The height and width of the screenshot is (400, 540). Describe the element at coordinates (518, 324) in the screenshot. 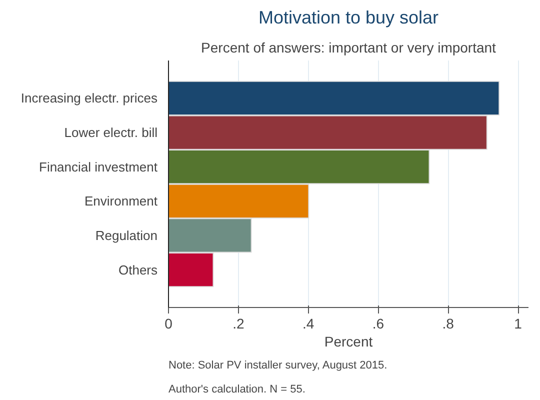

I see `x-tick-label: 1` at that location.